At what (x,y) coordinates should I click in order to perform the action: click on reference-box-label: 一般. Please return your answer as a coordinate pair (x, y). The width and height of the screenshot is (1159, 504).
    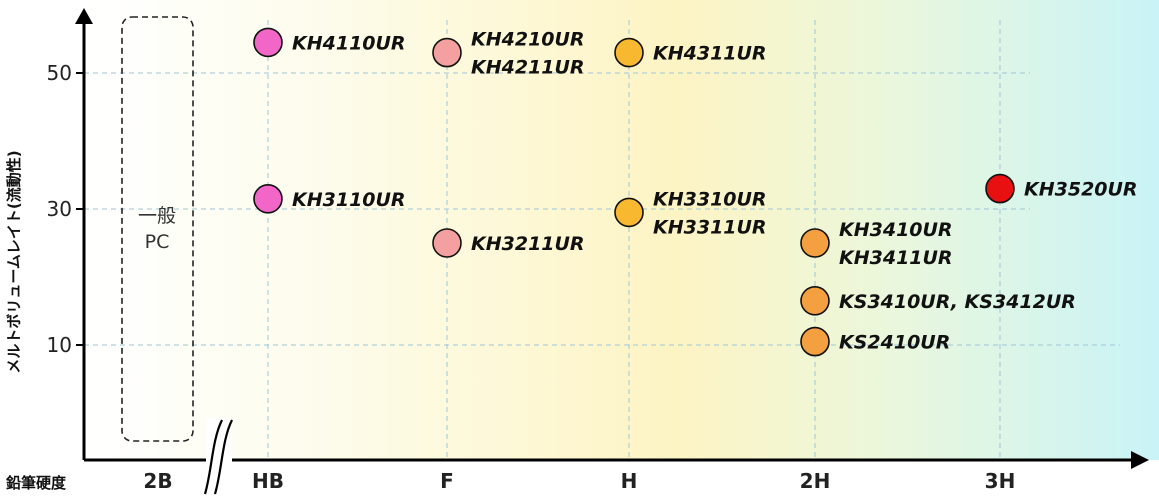
    Looking at the image, I should click on (157, 216).